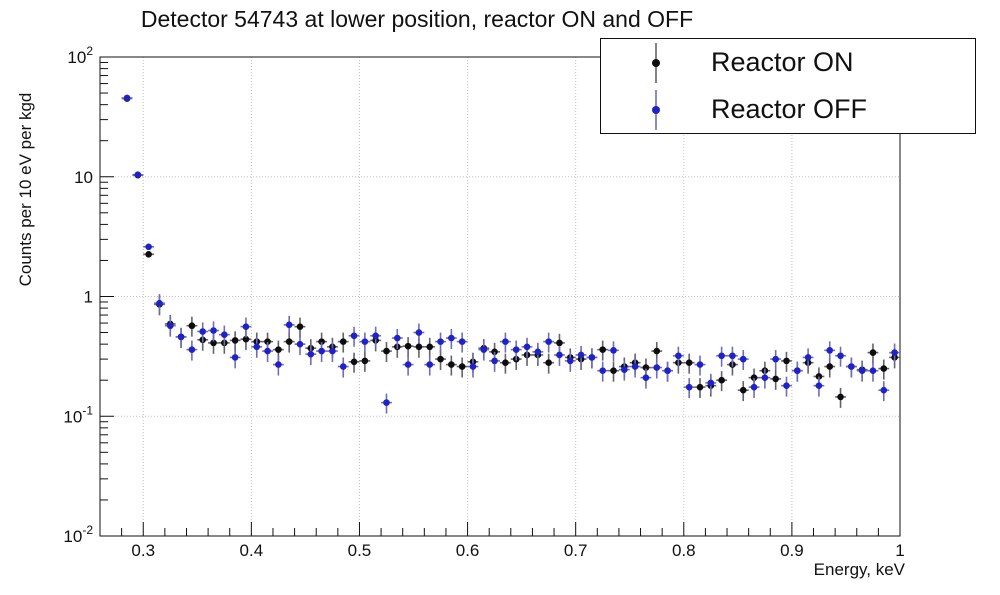 This screenshot has height=595, width=1000. I want to click on y-tick-label: 10², so click(80, 55).